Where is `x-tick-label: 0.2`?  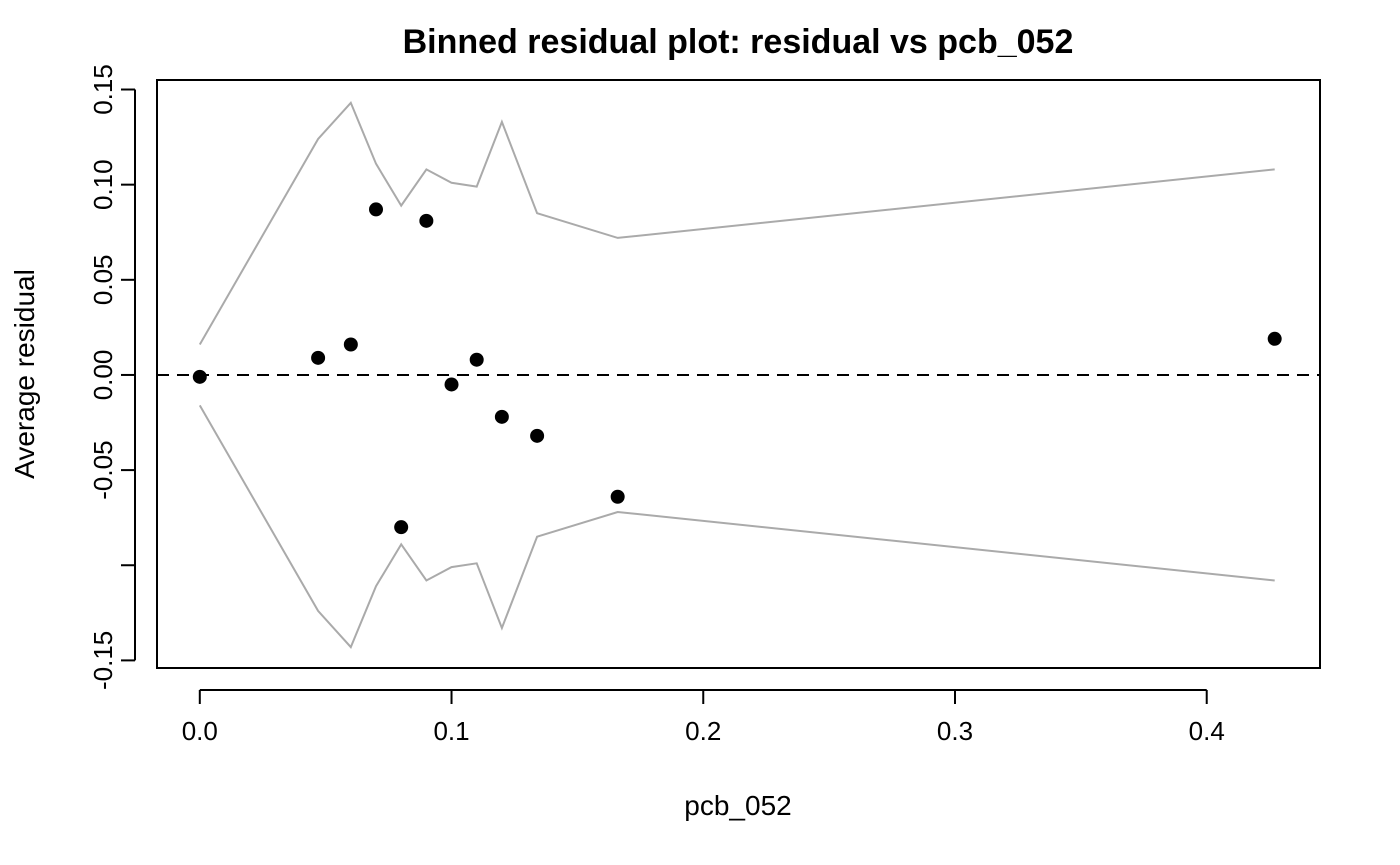 x-tick-label: 0.2 is located at coordinates (703, 731).